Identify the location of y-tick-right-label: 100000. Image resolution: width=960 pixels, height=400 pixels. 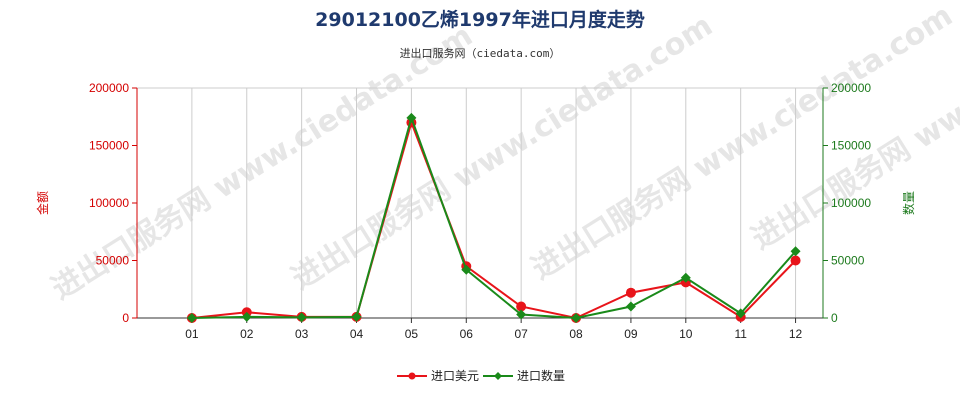
(851, 203).